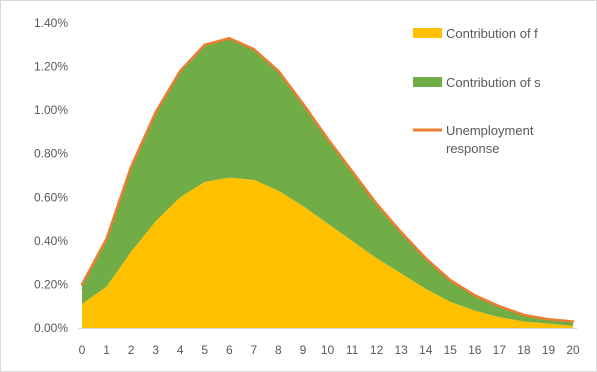  What do you see at coordinates (51, 175) in the screenshot?
I see `y-axis: 0.00% 0.20% 0.40% 0.60% 0.80% 1.00% 1.20% 1.40%` at bounding box center [51, 175].